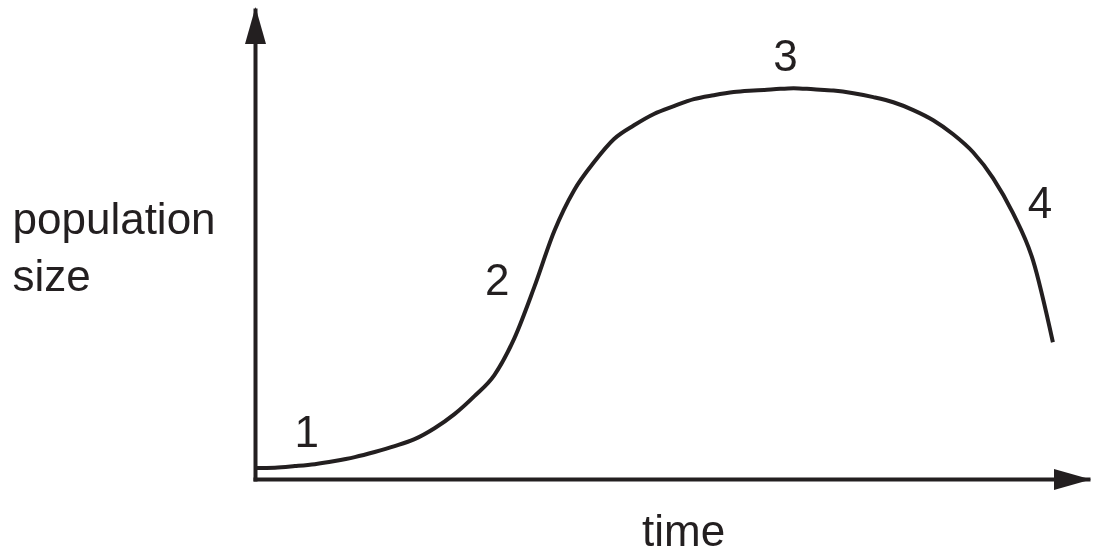 The width and height of the screenshot is (1109, 560). I want to click on annotation: 2, so click(497, 280).